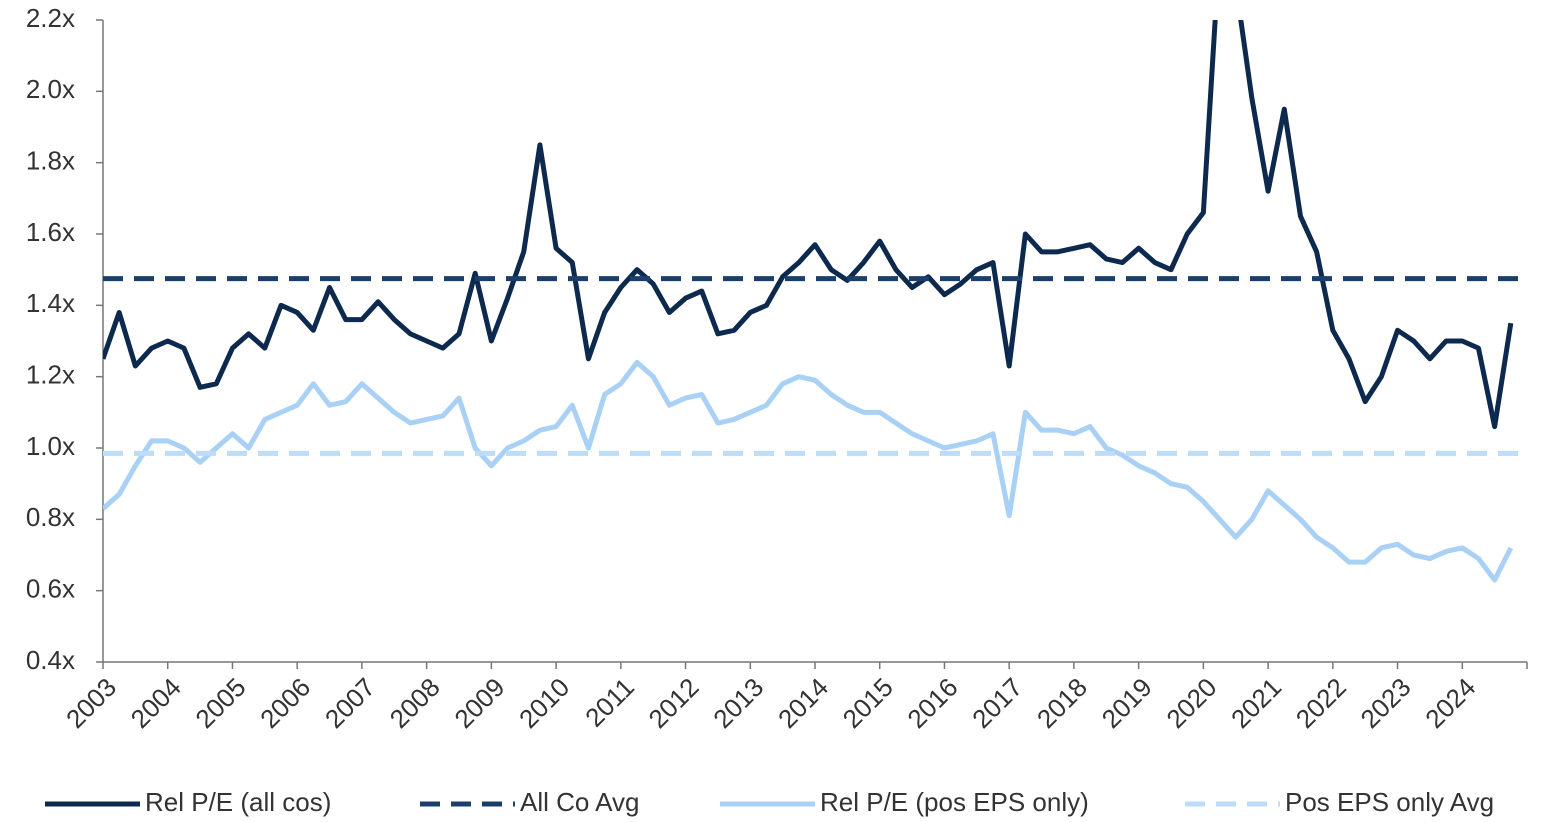  I want to click on x-tick-label: 2003, so click(91, 703).